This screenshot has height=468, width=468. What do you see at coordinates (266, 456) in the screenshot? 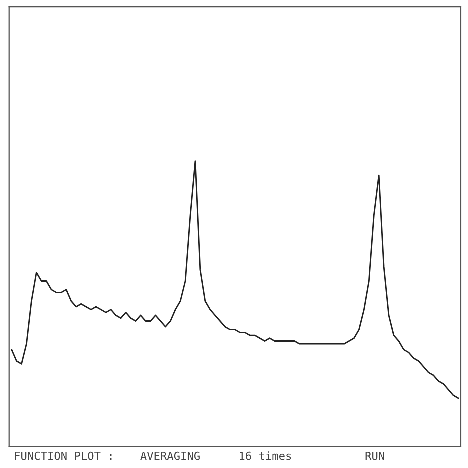
I see `text: 16 times` at bounding box center [266, 456].